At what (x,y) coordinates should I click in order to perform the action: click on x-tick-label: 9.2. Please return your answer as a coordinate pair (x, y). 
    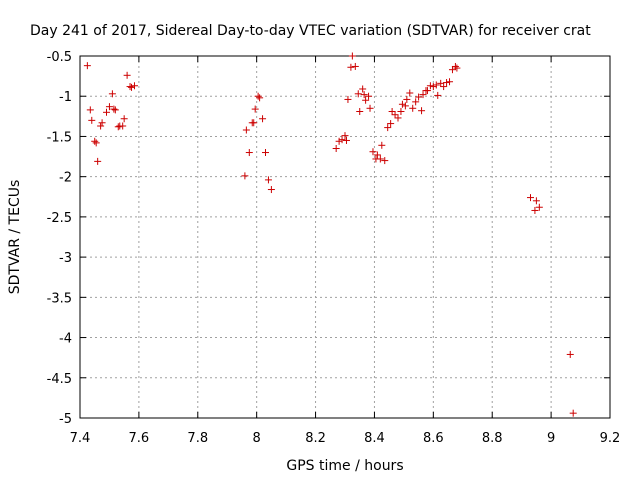
    Looking at the image, I should click on (610, 438).